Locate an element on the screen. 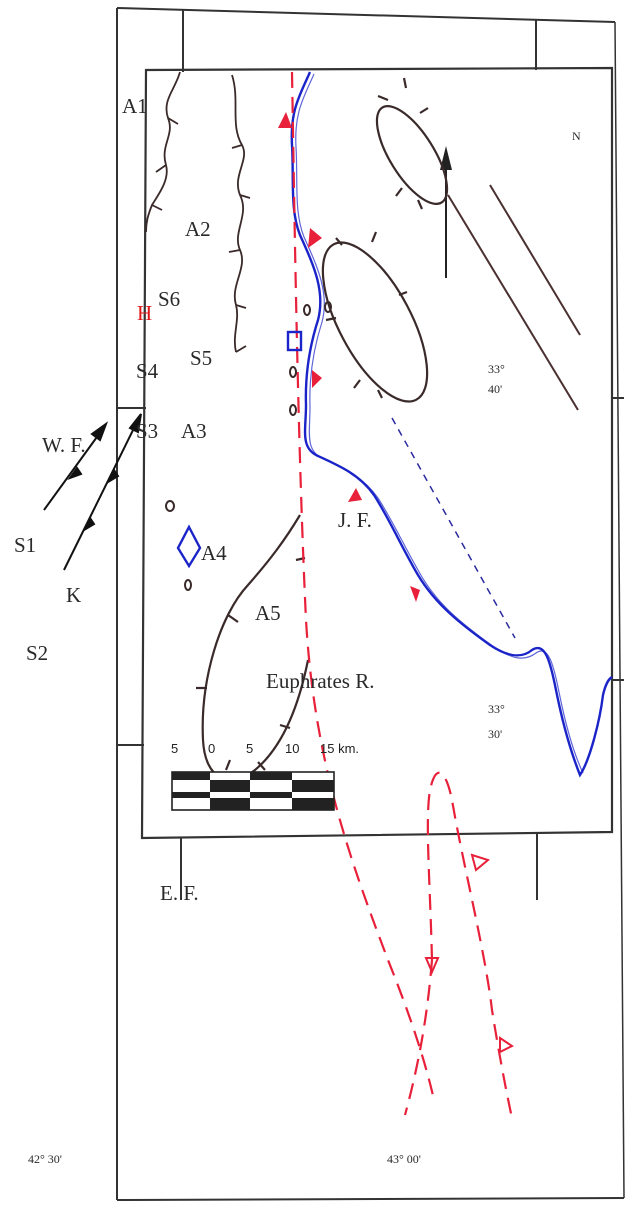  river-label: Euphrates R. is located at coordinates (320, 681).